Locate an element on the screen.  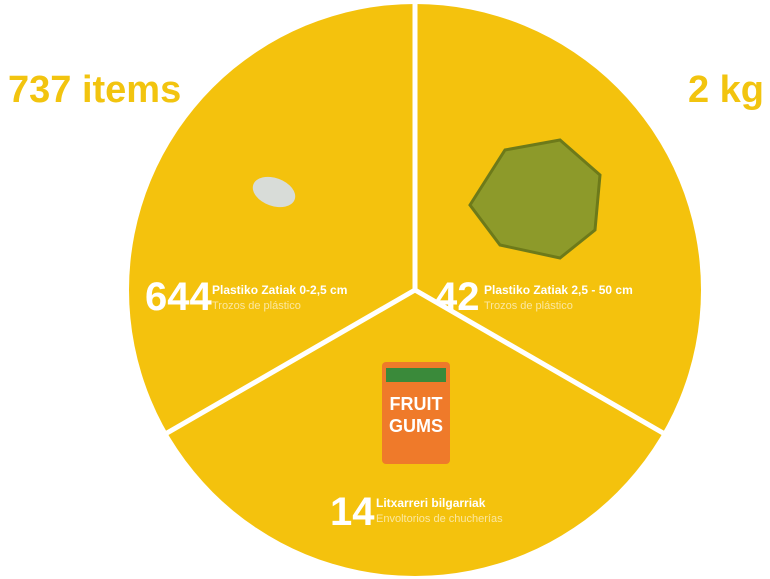
pebble-icon is located at coordinates (274, 192).